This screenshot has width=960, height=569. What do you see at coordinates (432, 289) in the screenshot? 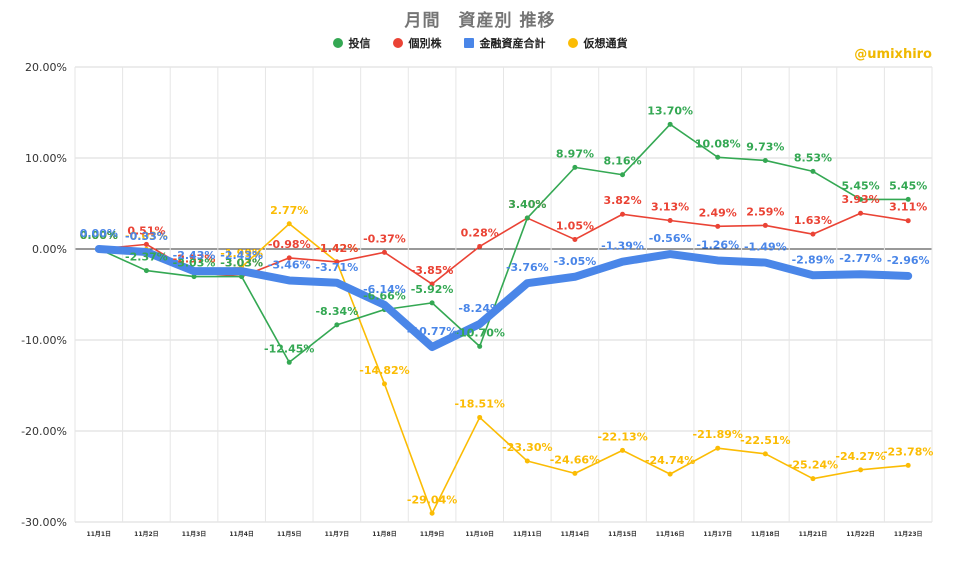
I see `data-label-0: -5.92%` at bounding box center [432, 289].